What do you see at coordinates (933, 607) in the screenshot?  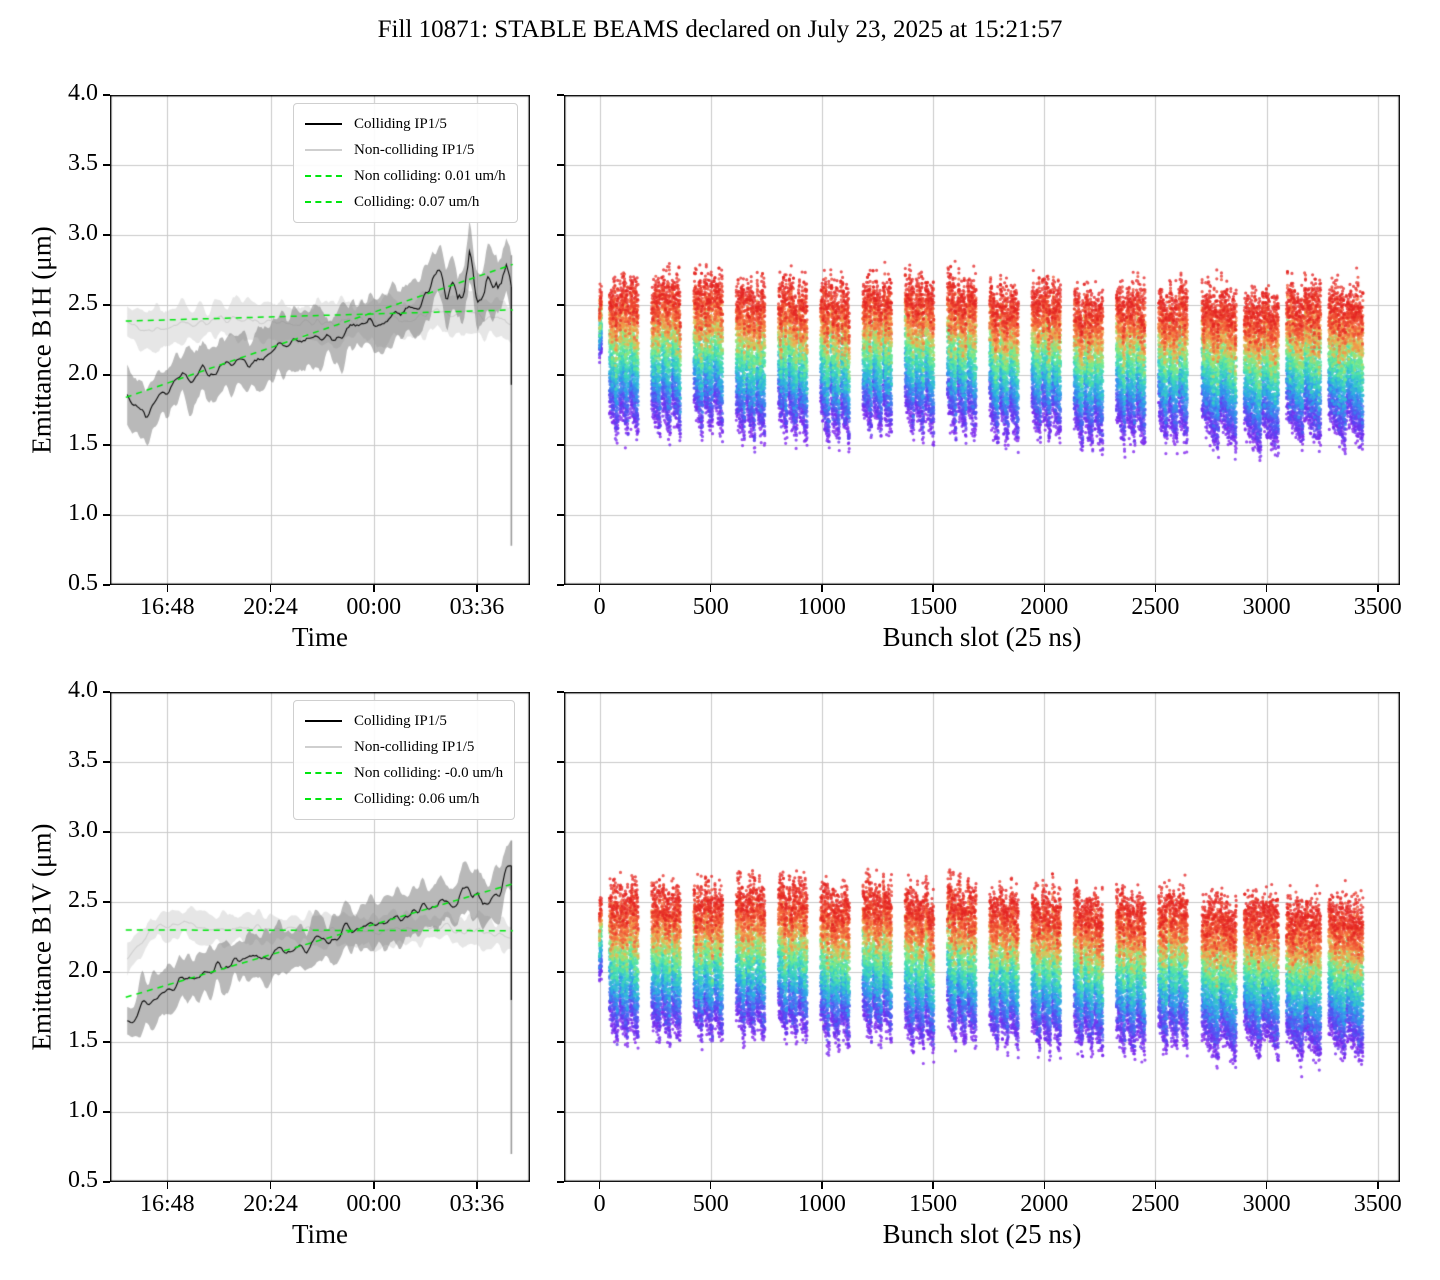 I see `x-tick-label: 1500` at bounding box center [933, 607].